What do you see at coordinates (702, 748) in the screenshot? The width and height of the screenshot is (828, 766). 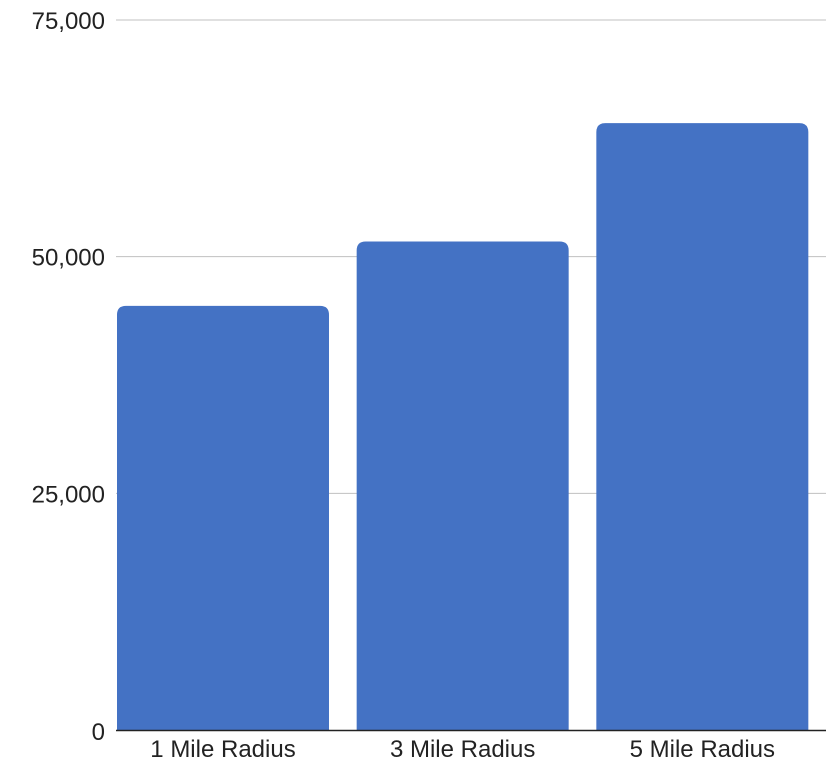 I see `x-tick-label: 5 Mile Radius` at bounding box center [702, 748].